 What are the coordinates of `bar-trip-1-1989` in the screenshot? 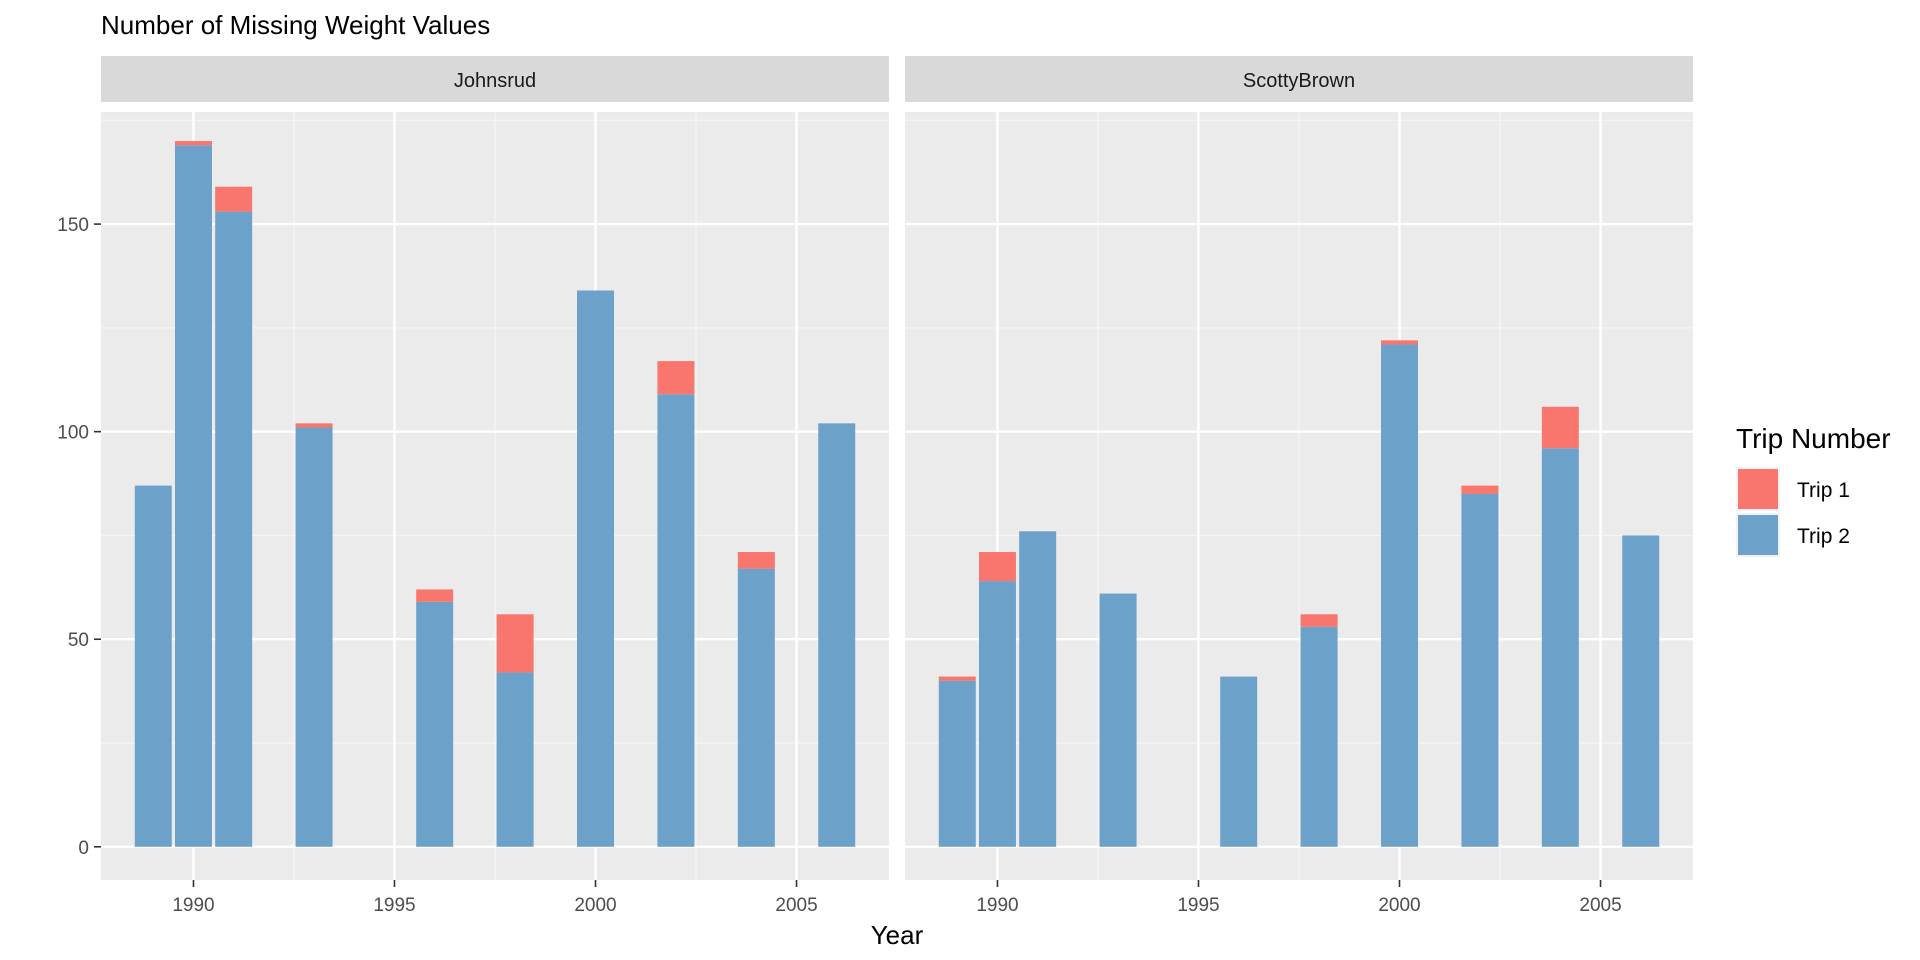 It's located at (957, 678).